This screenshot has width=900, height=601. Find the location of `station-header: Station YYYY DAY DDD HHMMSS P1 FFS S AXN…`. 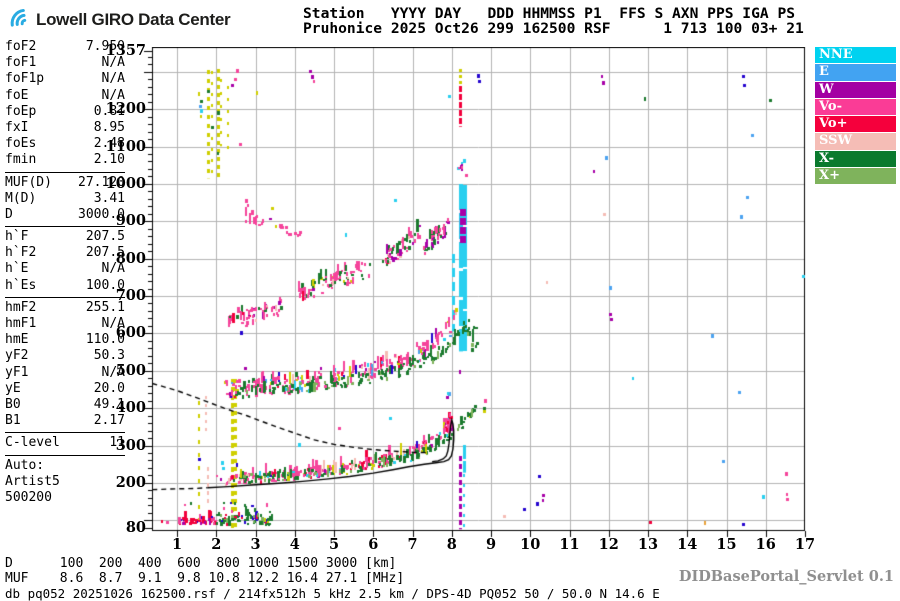

station-header: Station YYYY DAY DDD HHMMSS P1 FFS S AXN… is located at coordinates (553, 21).